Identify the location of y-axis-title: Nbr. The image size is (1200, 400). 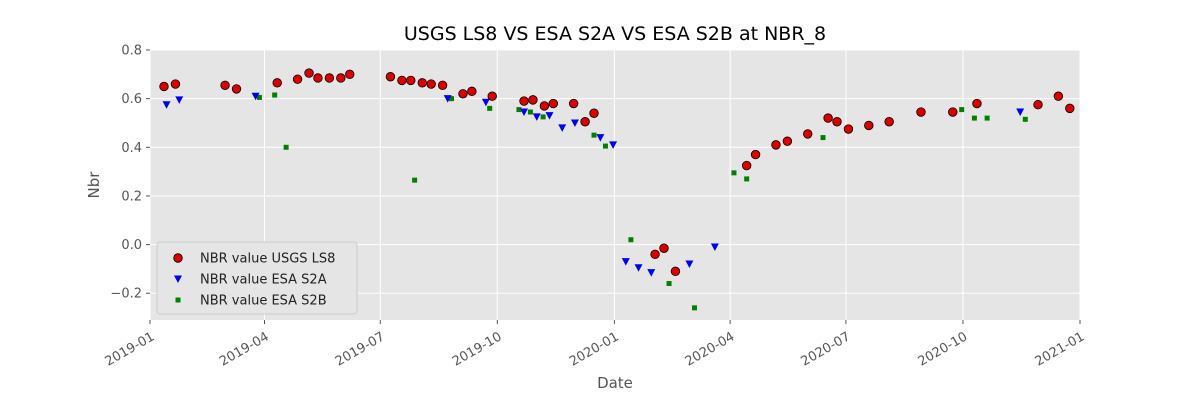
(94, 185).